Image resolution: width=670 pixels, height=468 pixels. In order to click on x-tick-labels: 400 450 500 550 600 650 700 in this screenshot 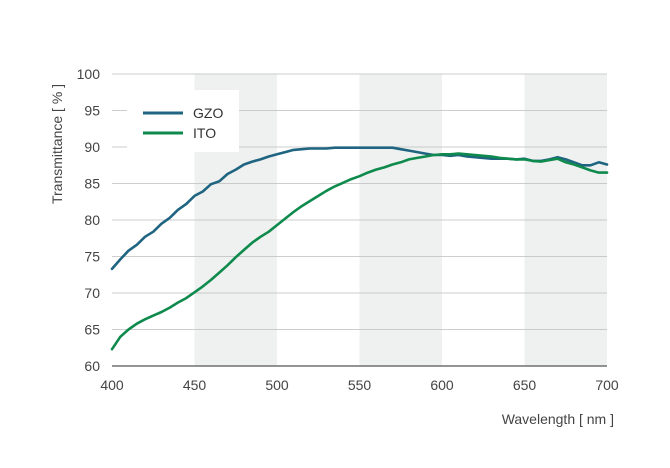, I will do `click(359, 385)`.